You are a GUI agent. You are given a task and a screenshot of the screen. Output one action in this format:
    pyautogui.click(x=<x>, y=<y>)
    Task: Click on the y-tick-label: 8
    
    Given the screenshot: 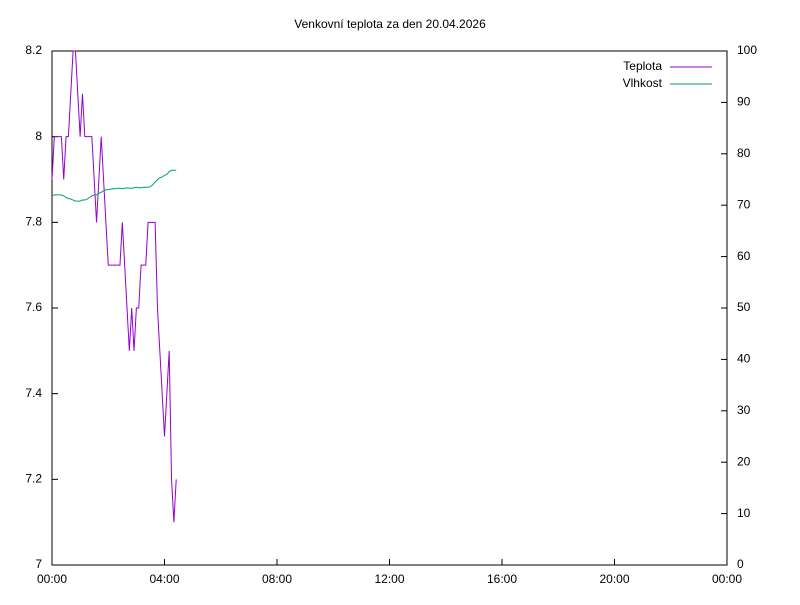 What is the action you would take?
    pyautogui.click(x=38, y=136)
    